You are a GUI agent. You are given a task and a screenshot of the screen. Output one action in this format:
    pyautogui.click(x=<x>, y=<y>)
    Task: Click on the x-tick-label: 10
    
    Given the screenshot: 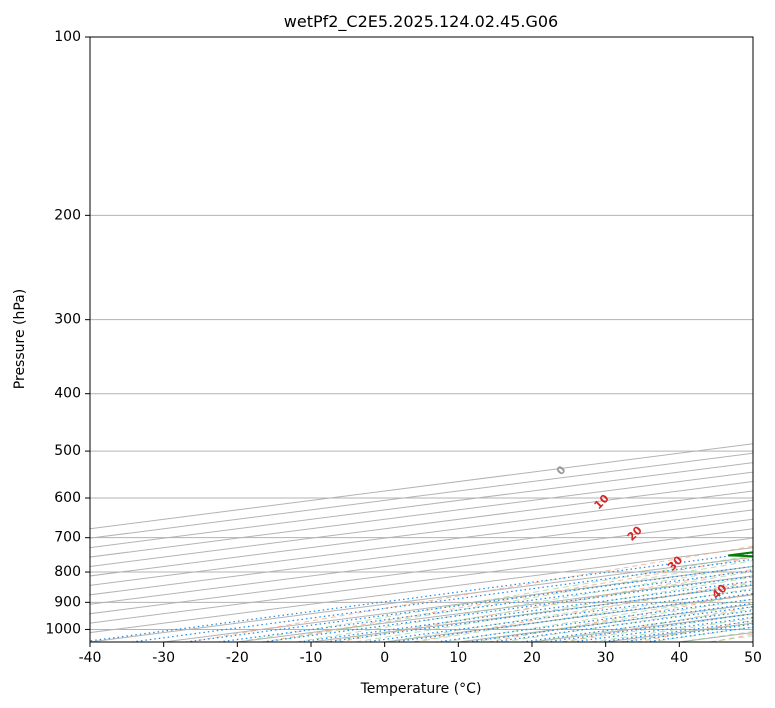 What is the action you would take?
    pyautogui.click(x=458, y=658)
    